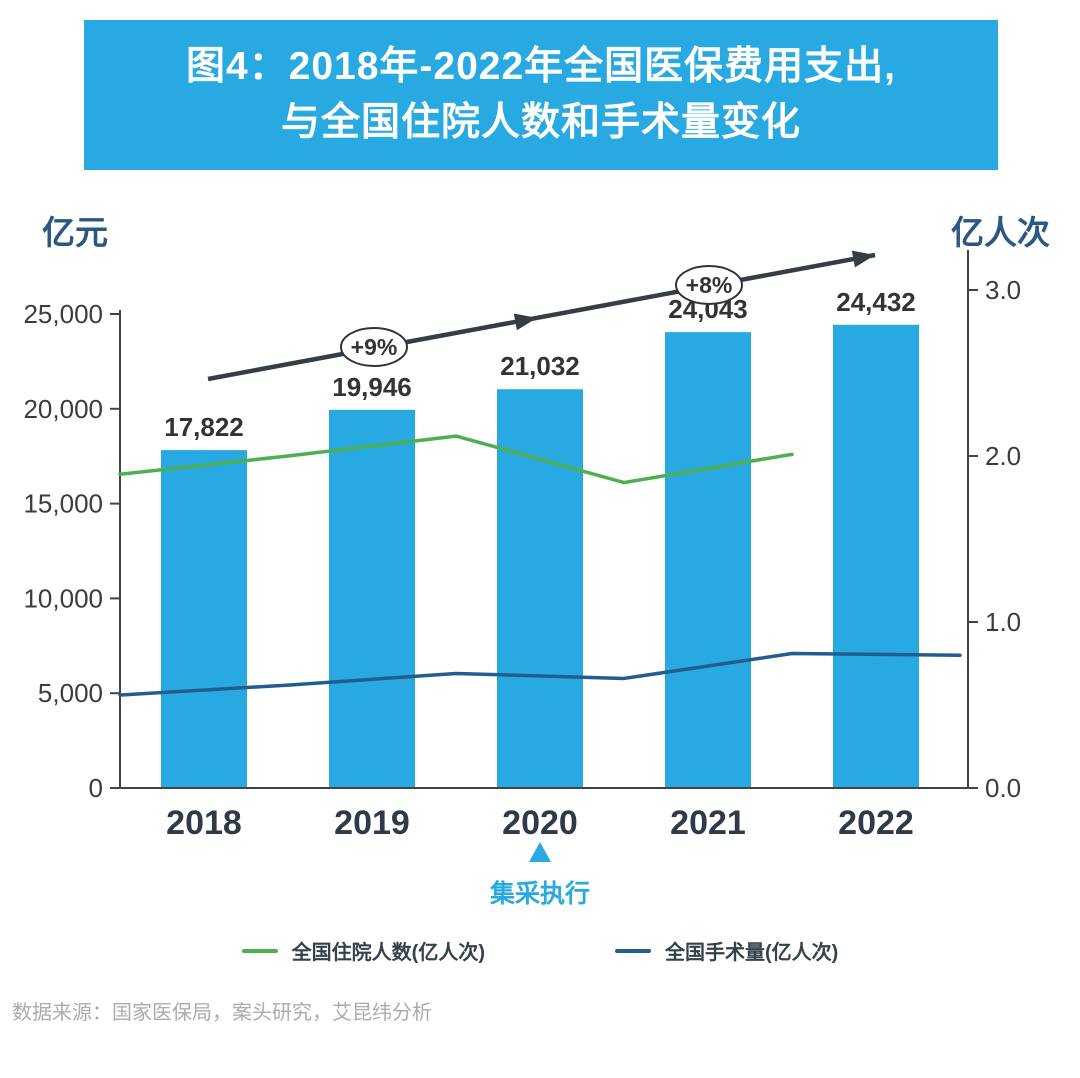 Image resolution: width=1080 pixels, height=1078 pixels. I want to click on bar-2020, so click(540, 588).